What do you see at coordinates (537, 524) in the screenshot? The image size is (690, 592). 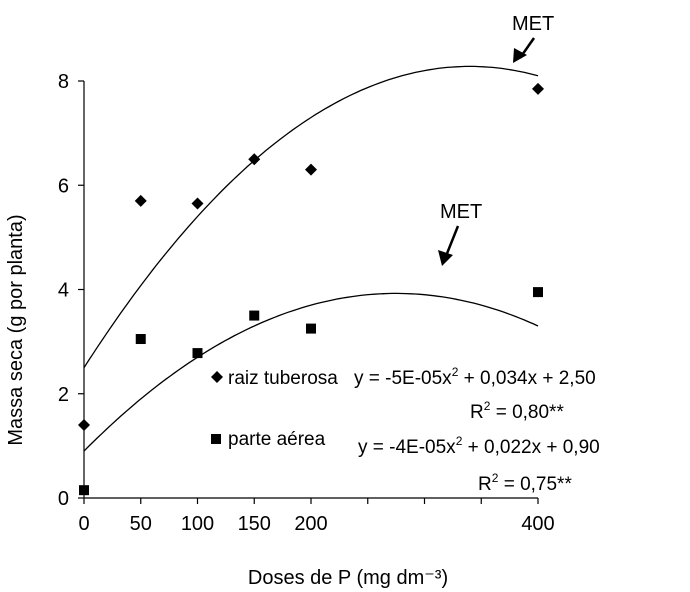 I see `x-tick-label: 400` at bounding box center [537, 524].